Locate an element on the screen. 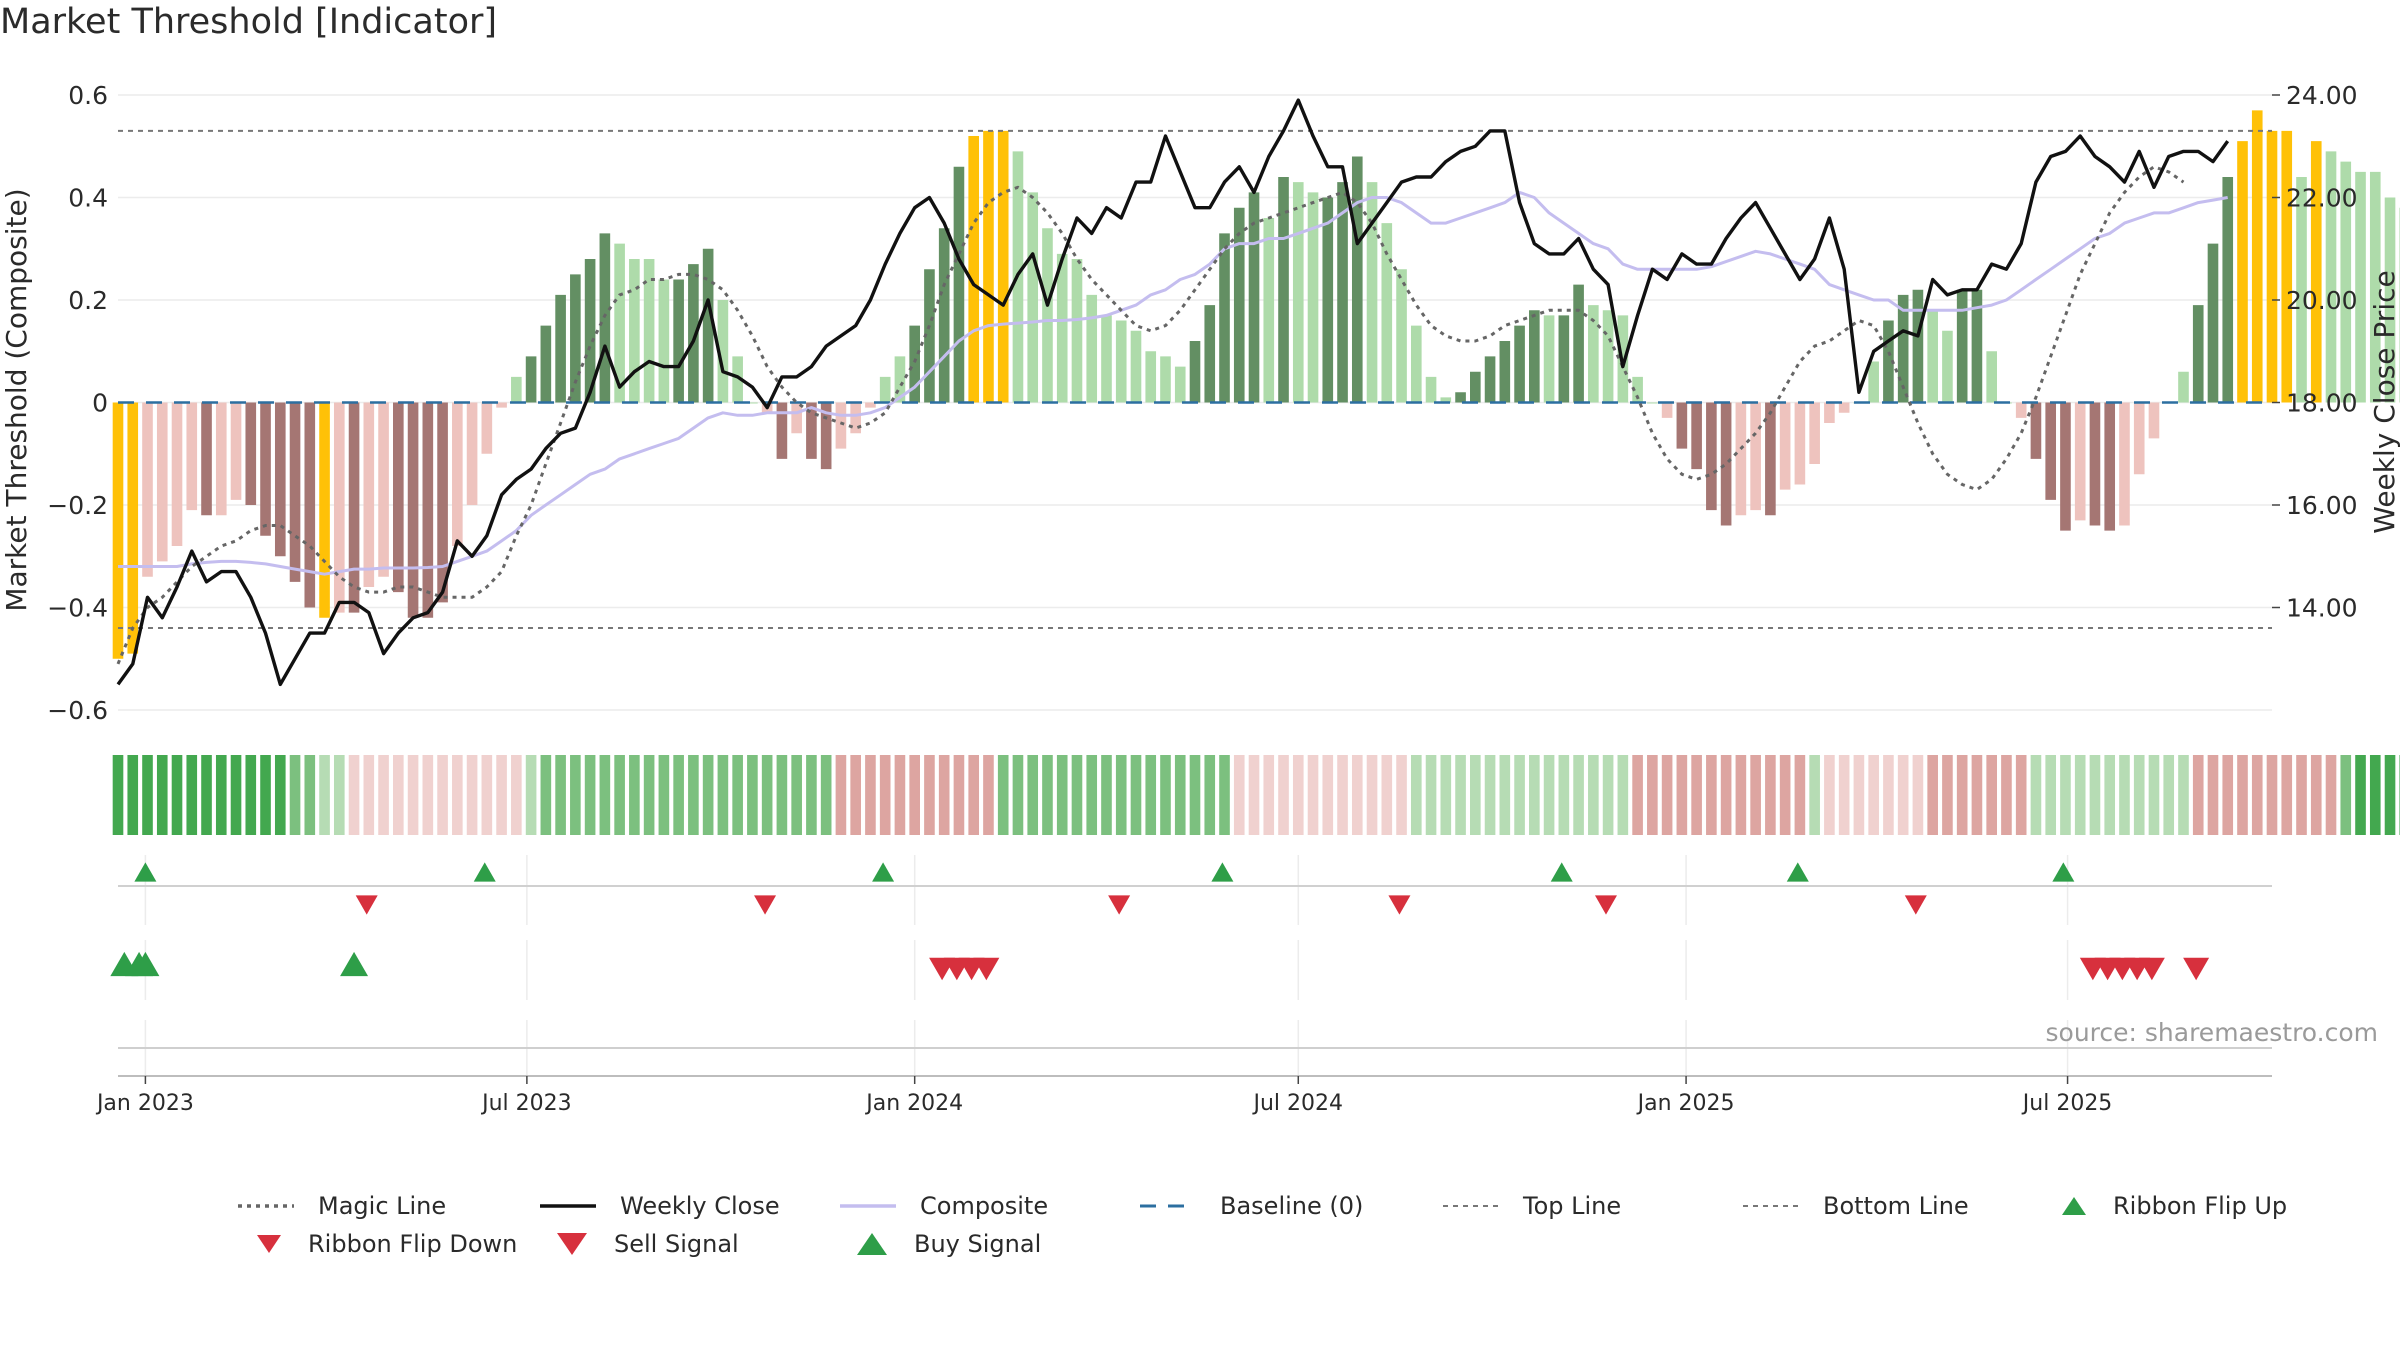  legend-label: Composite is located at coordinates (984, 1206).